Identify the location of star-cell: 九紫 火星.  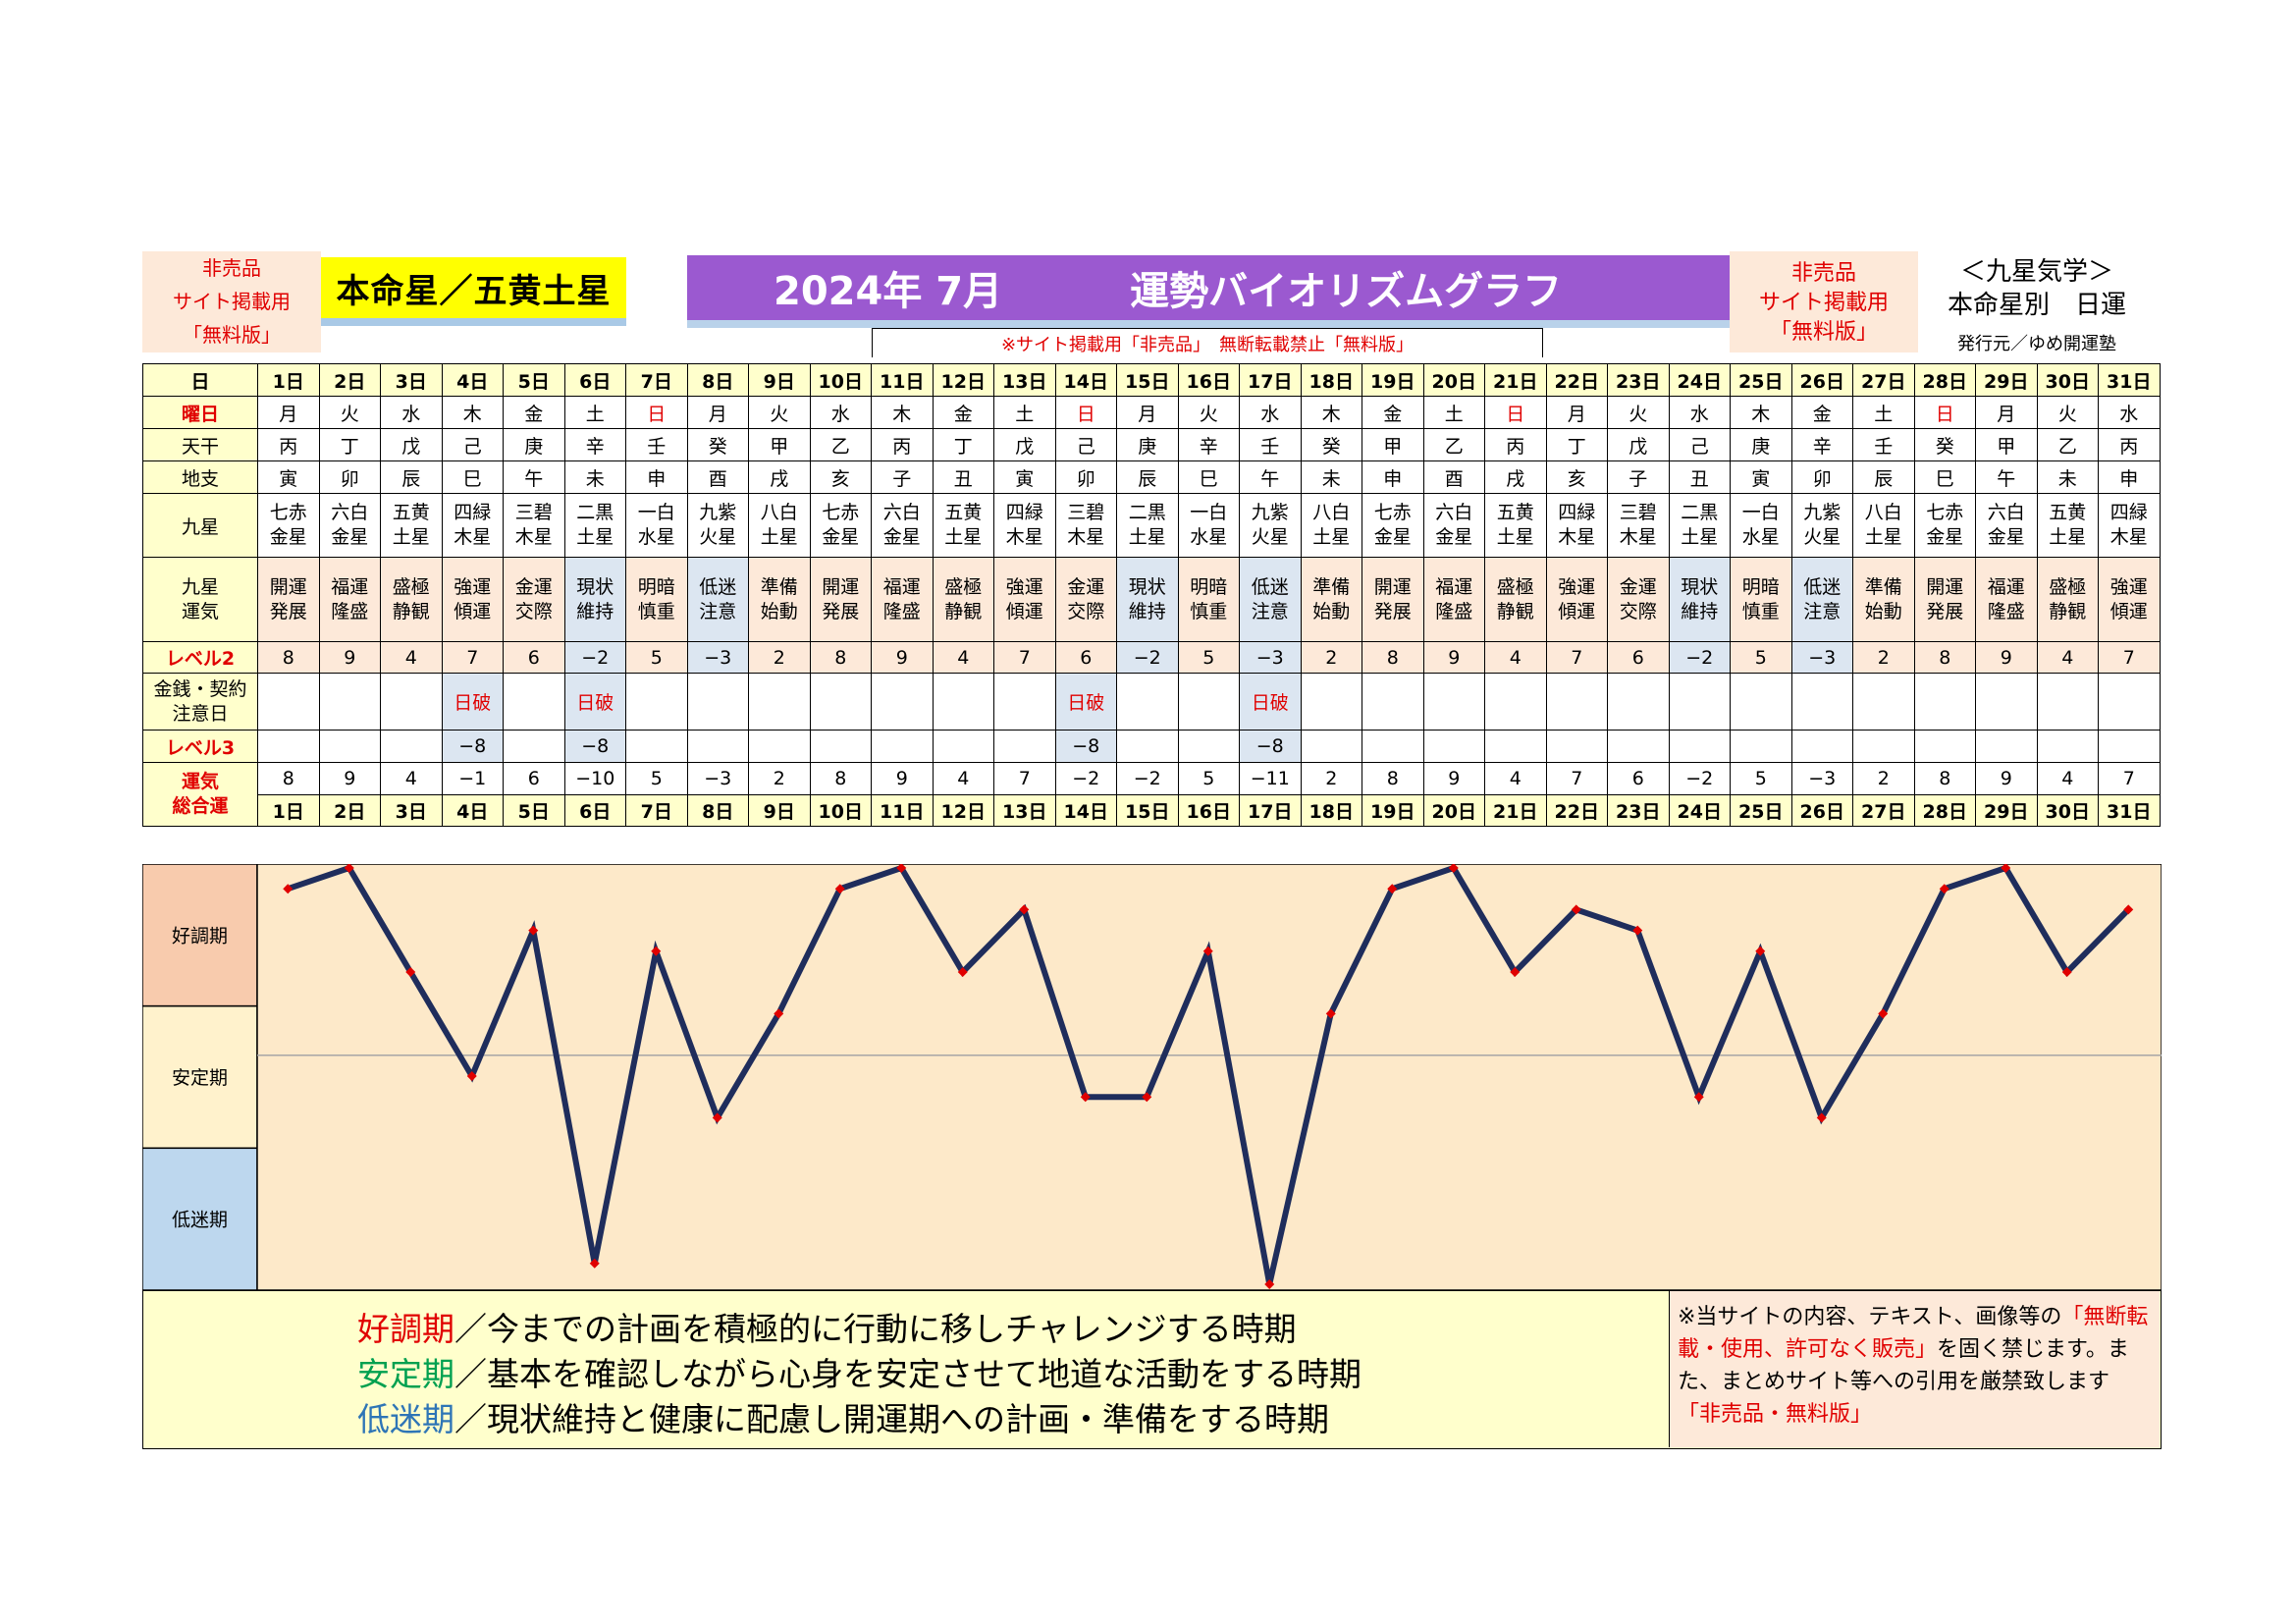
(1270, 525).